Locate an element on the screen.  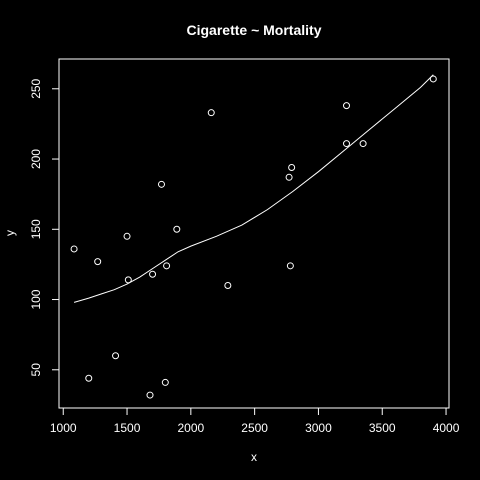
y-tick-label: 150 is located at coordinates (36, 229).